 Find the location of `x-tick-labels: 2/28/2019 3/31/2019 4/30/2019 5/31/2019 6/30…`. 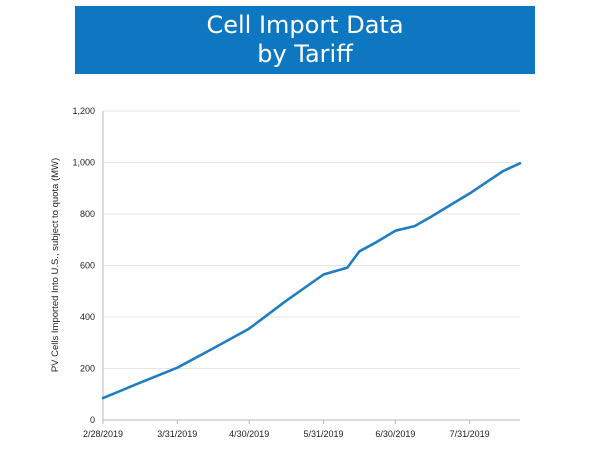

x-tick-labels: 2/28/2019 3/31/2019 4/30/2019 5/31/2019 6/30… is located at coordinates (286, 434).